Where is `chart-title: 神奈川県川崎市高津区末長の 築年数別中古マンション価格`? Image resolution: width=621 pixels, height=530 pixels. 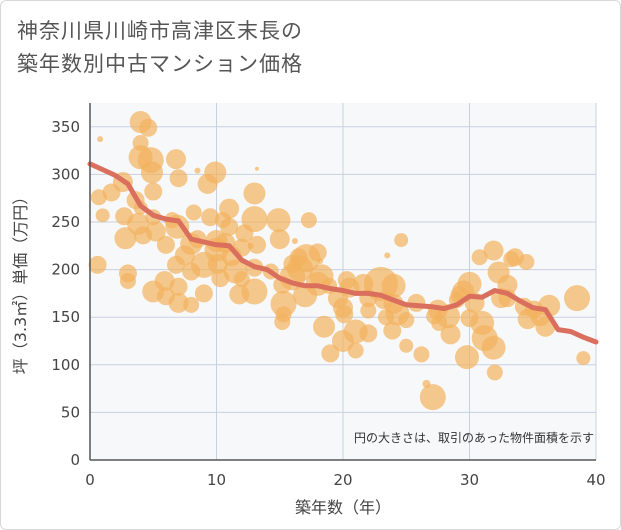
chart-title: 神奈川県川崎市高津区末長の 築年数別中古マンション価格 is located at coordinates (160, 48).